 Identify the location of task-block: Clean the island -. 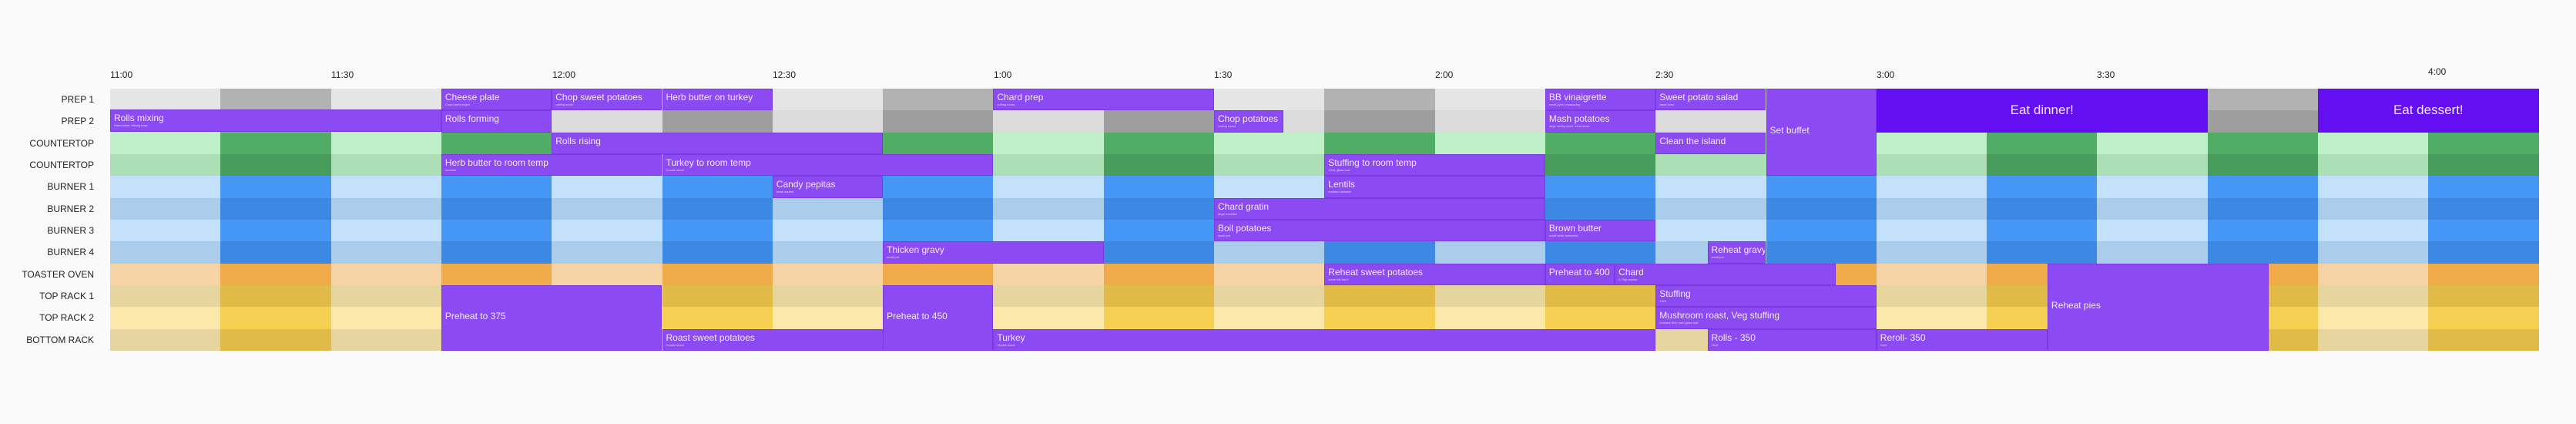
(1710, 143).